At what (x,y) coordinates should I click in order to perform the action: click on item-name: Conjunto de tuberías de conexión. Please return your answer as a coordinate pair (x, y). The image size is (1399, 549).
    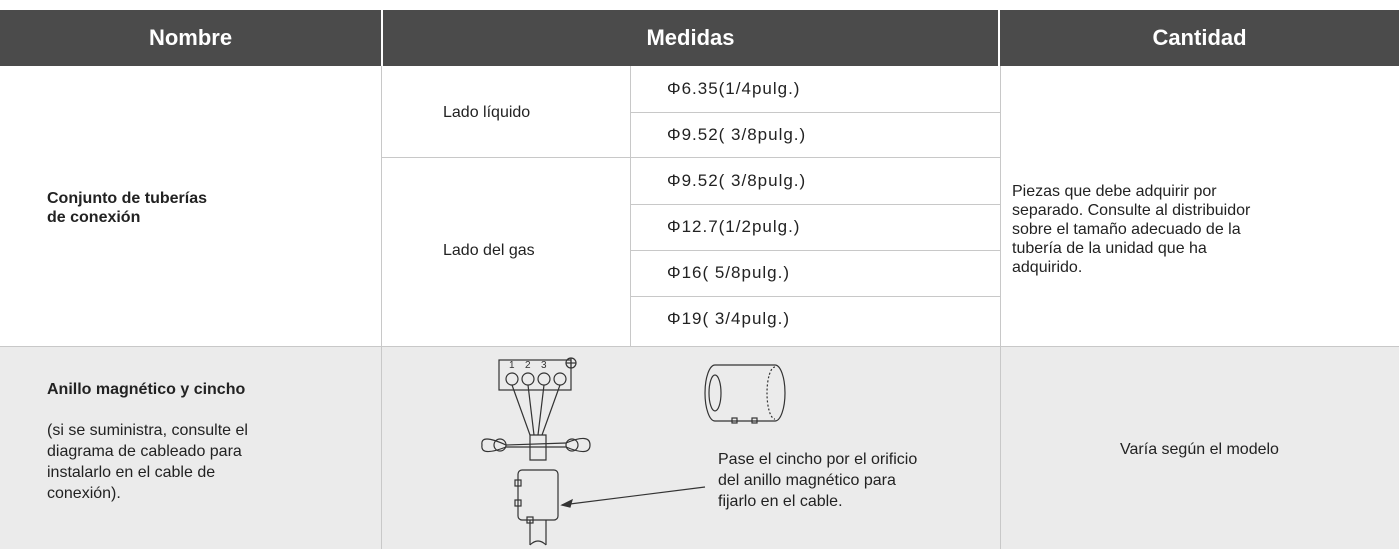
    Looking at the image, I should click on (127, 208).